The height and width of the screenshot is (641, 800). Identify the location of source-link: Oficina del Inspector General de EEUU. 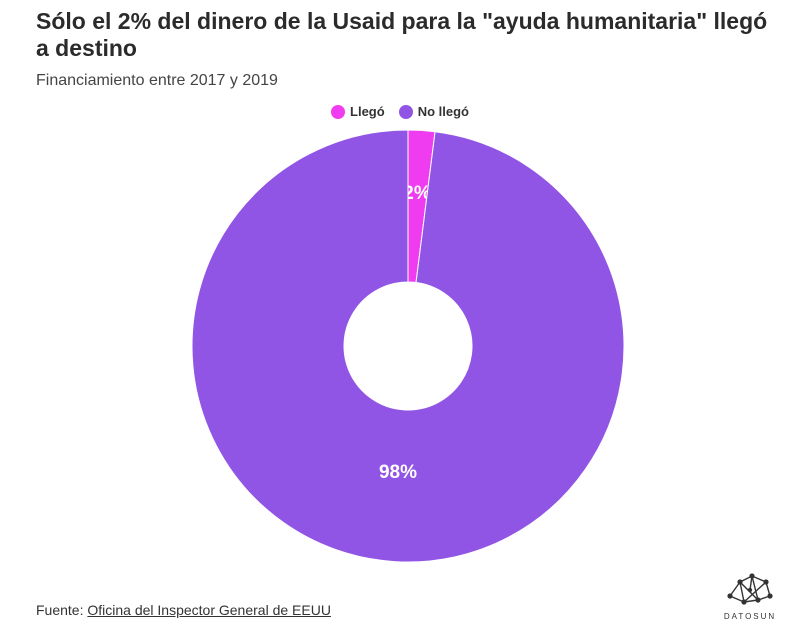
(209, 610).